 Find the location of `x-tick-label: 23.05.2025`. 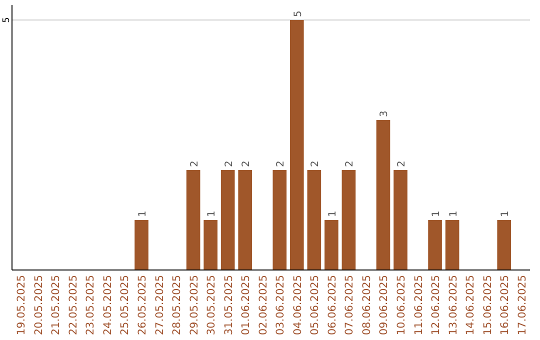

x-tick-label: 23.05.2025 is located at coordinates (90, 305).